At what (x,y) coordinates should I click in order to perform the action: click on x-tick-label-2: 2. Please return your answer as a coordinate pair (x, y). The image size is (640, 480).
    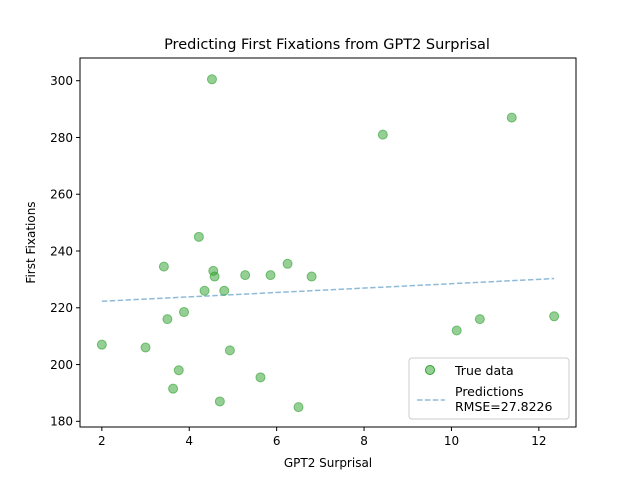
    Looking at the image, I should click on (102, 441).